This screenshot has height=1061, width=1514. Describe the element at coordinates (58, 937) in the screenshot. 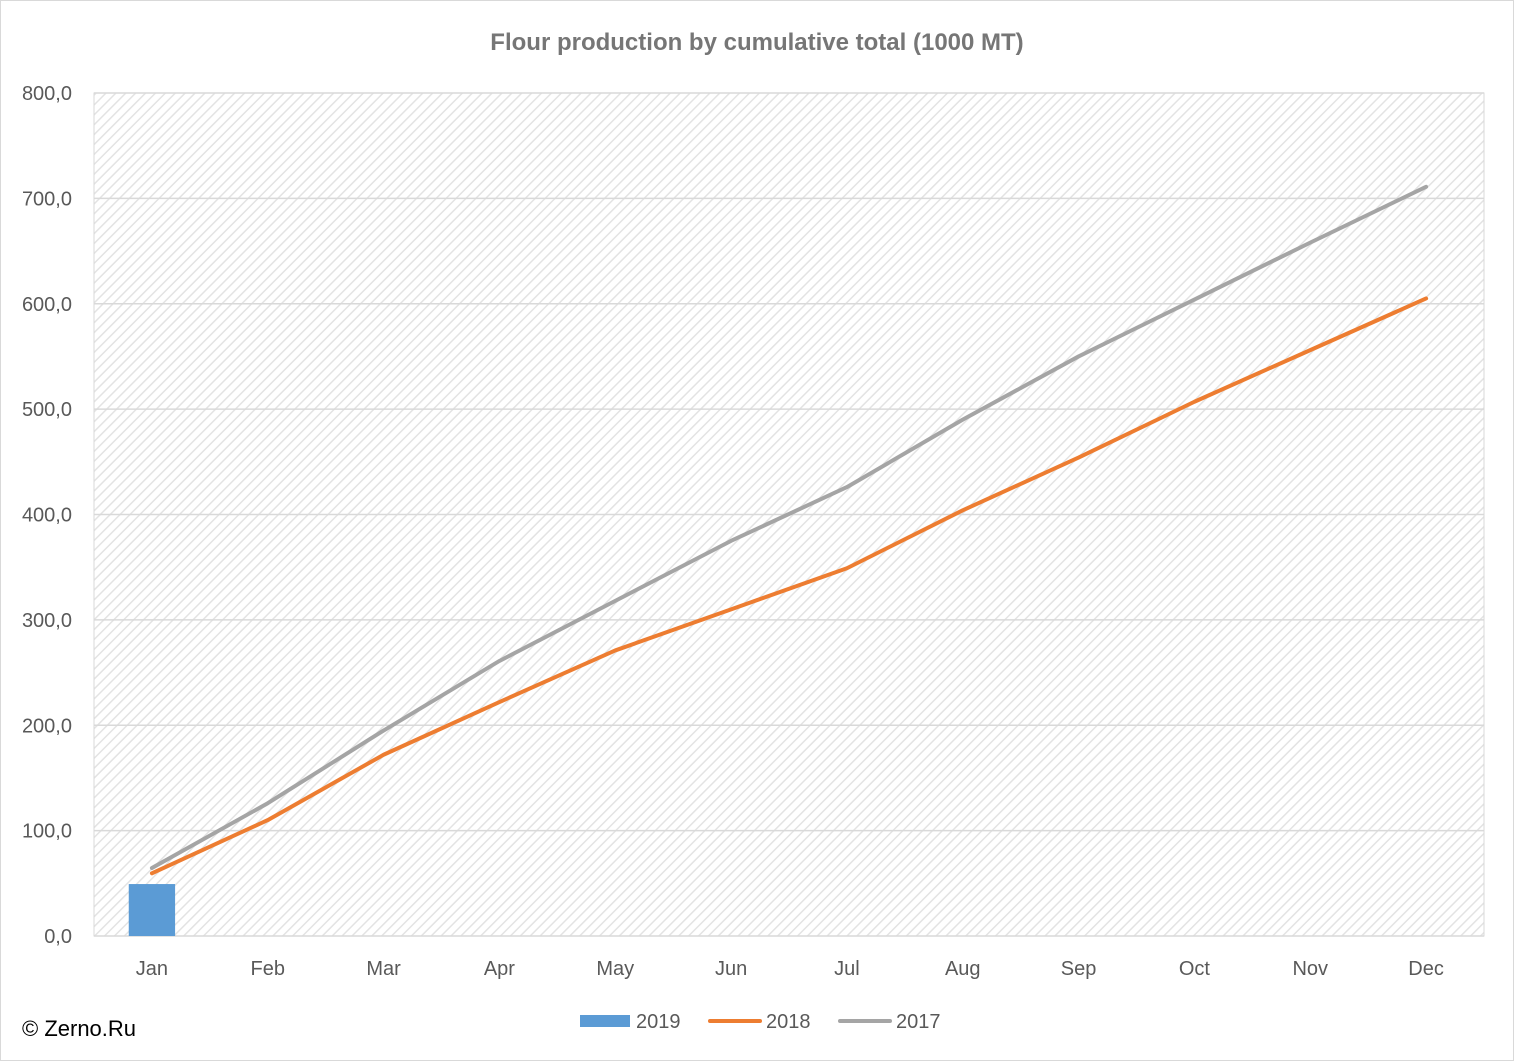

I see `y-tick-label: 0,0` at that location.